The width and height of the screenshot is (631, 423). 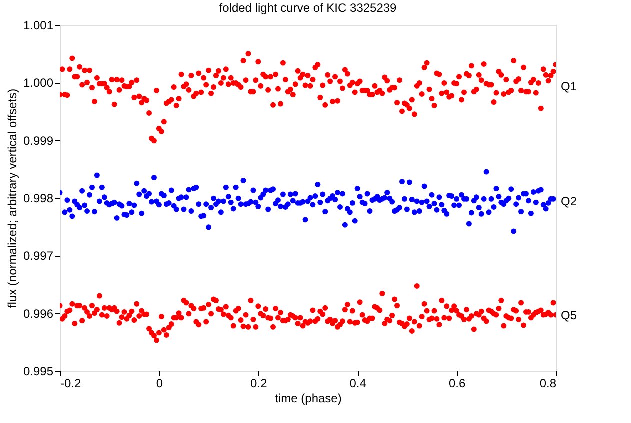 I want to click on y-tick-label: 0.997, so click(x=38, y=256).